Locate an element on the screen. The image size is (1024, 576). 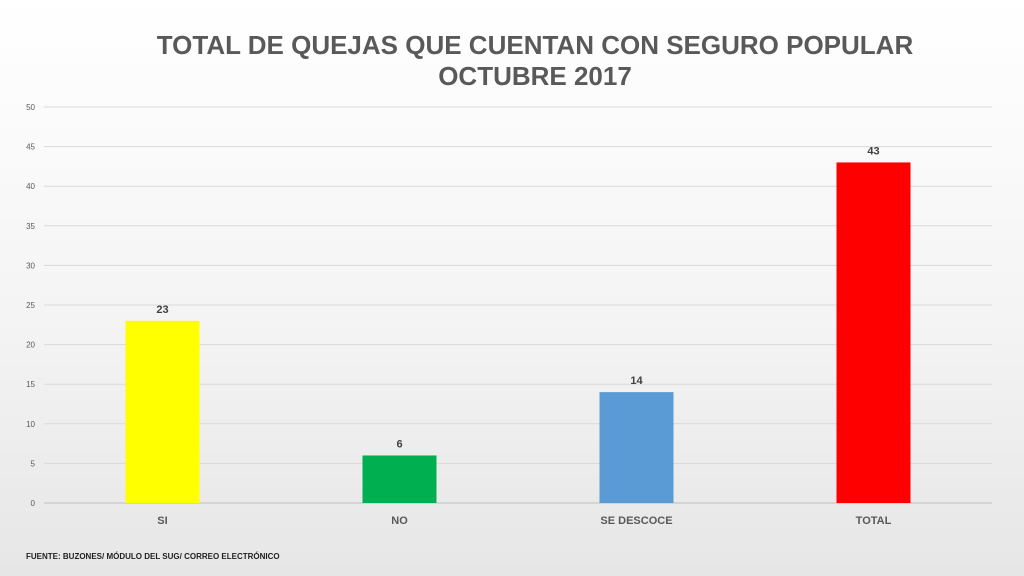
y-tick-label: 50 is located at coordinates (30, 107).